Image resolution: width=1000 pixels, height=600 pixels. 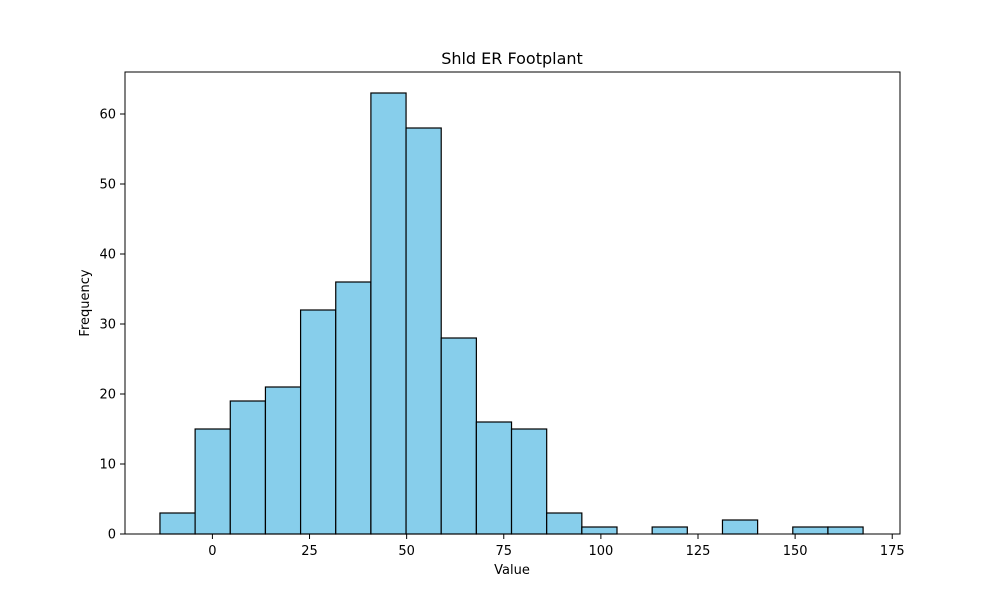 I want to click on x-axis: 0 25 50 75 100 125 150 175, so click(x=556, y=546).